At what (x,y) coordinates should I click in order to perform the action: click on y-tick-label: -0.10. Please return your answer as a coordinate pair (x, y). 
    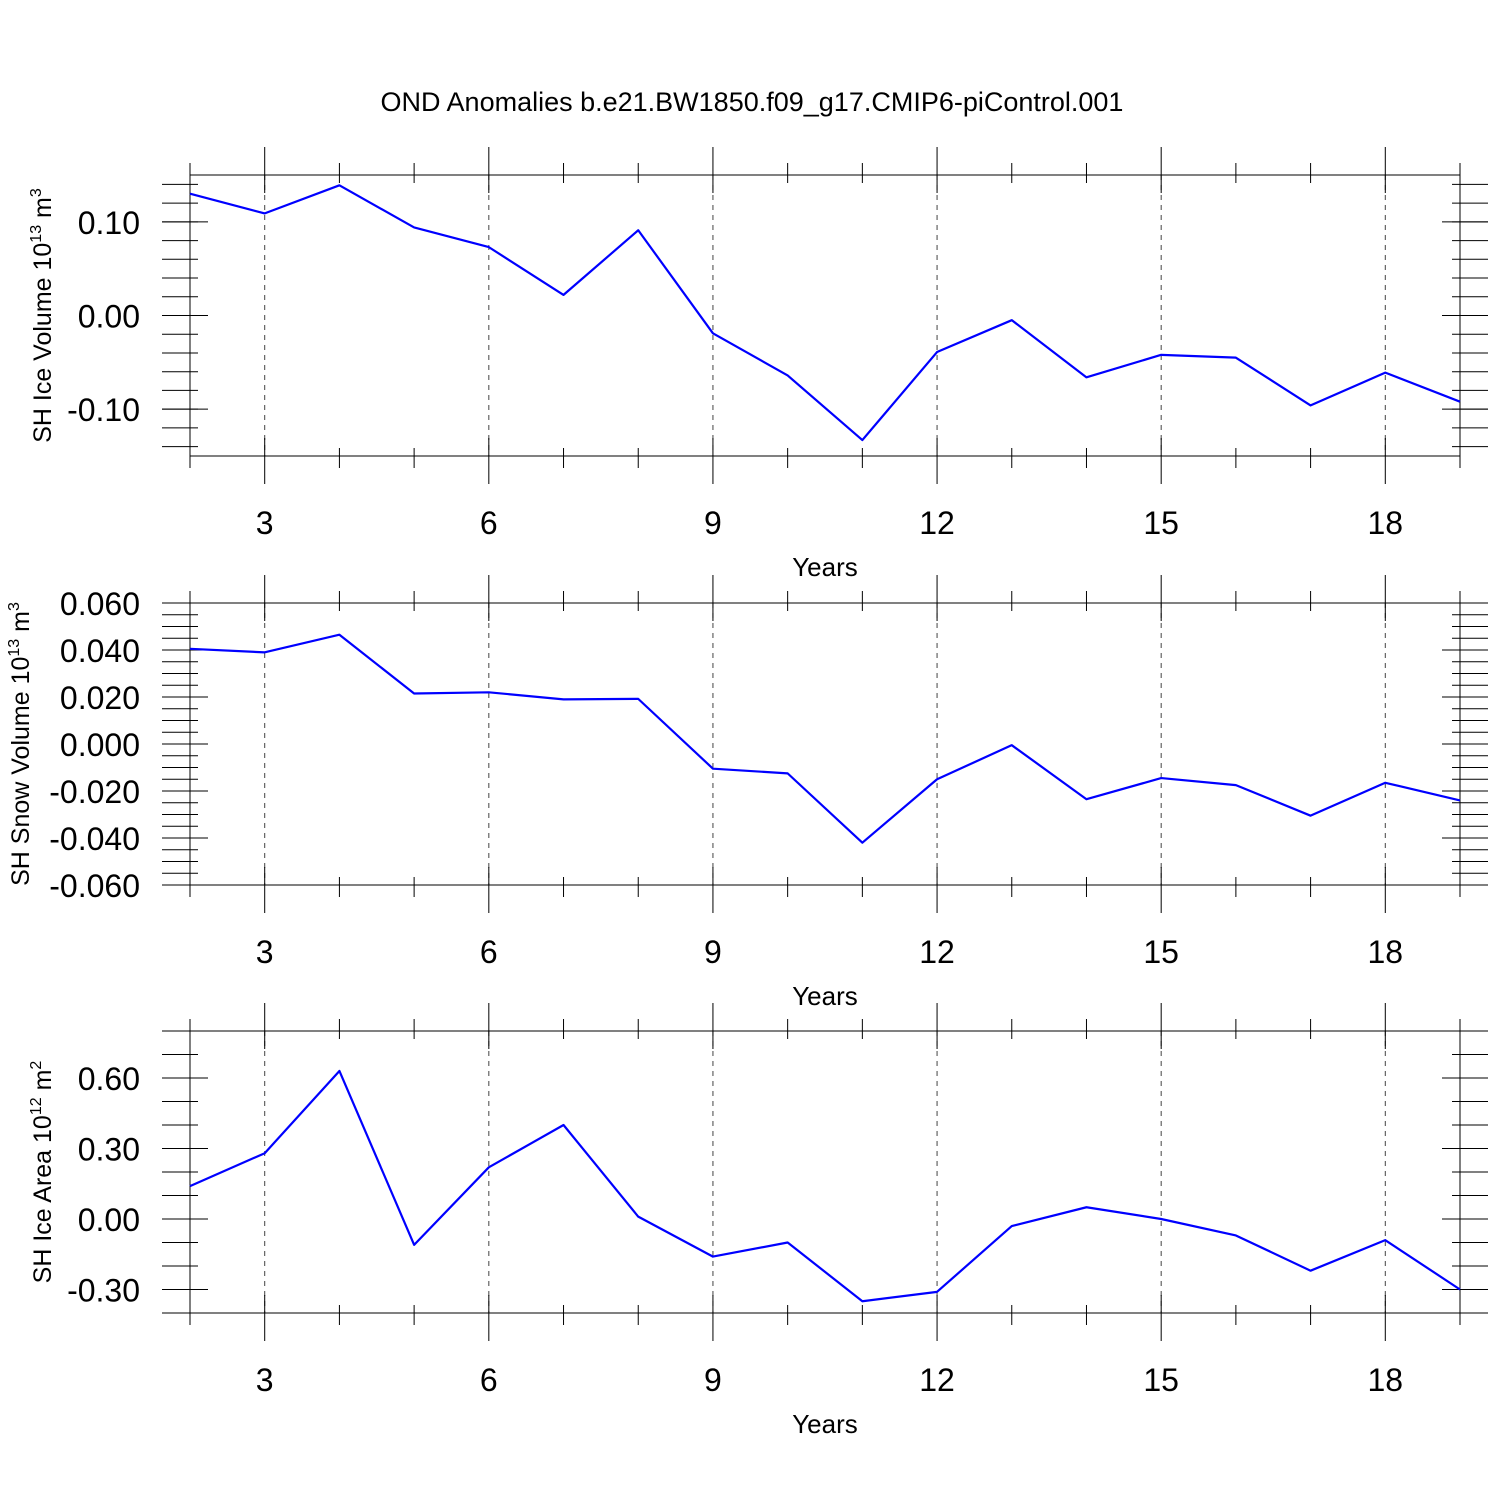
    Looking at the image, I should click on (103, 410).